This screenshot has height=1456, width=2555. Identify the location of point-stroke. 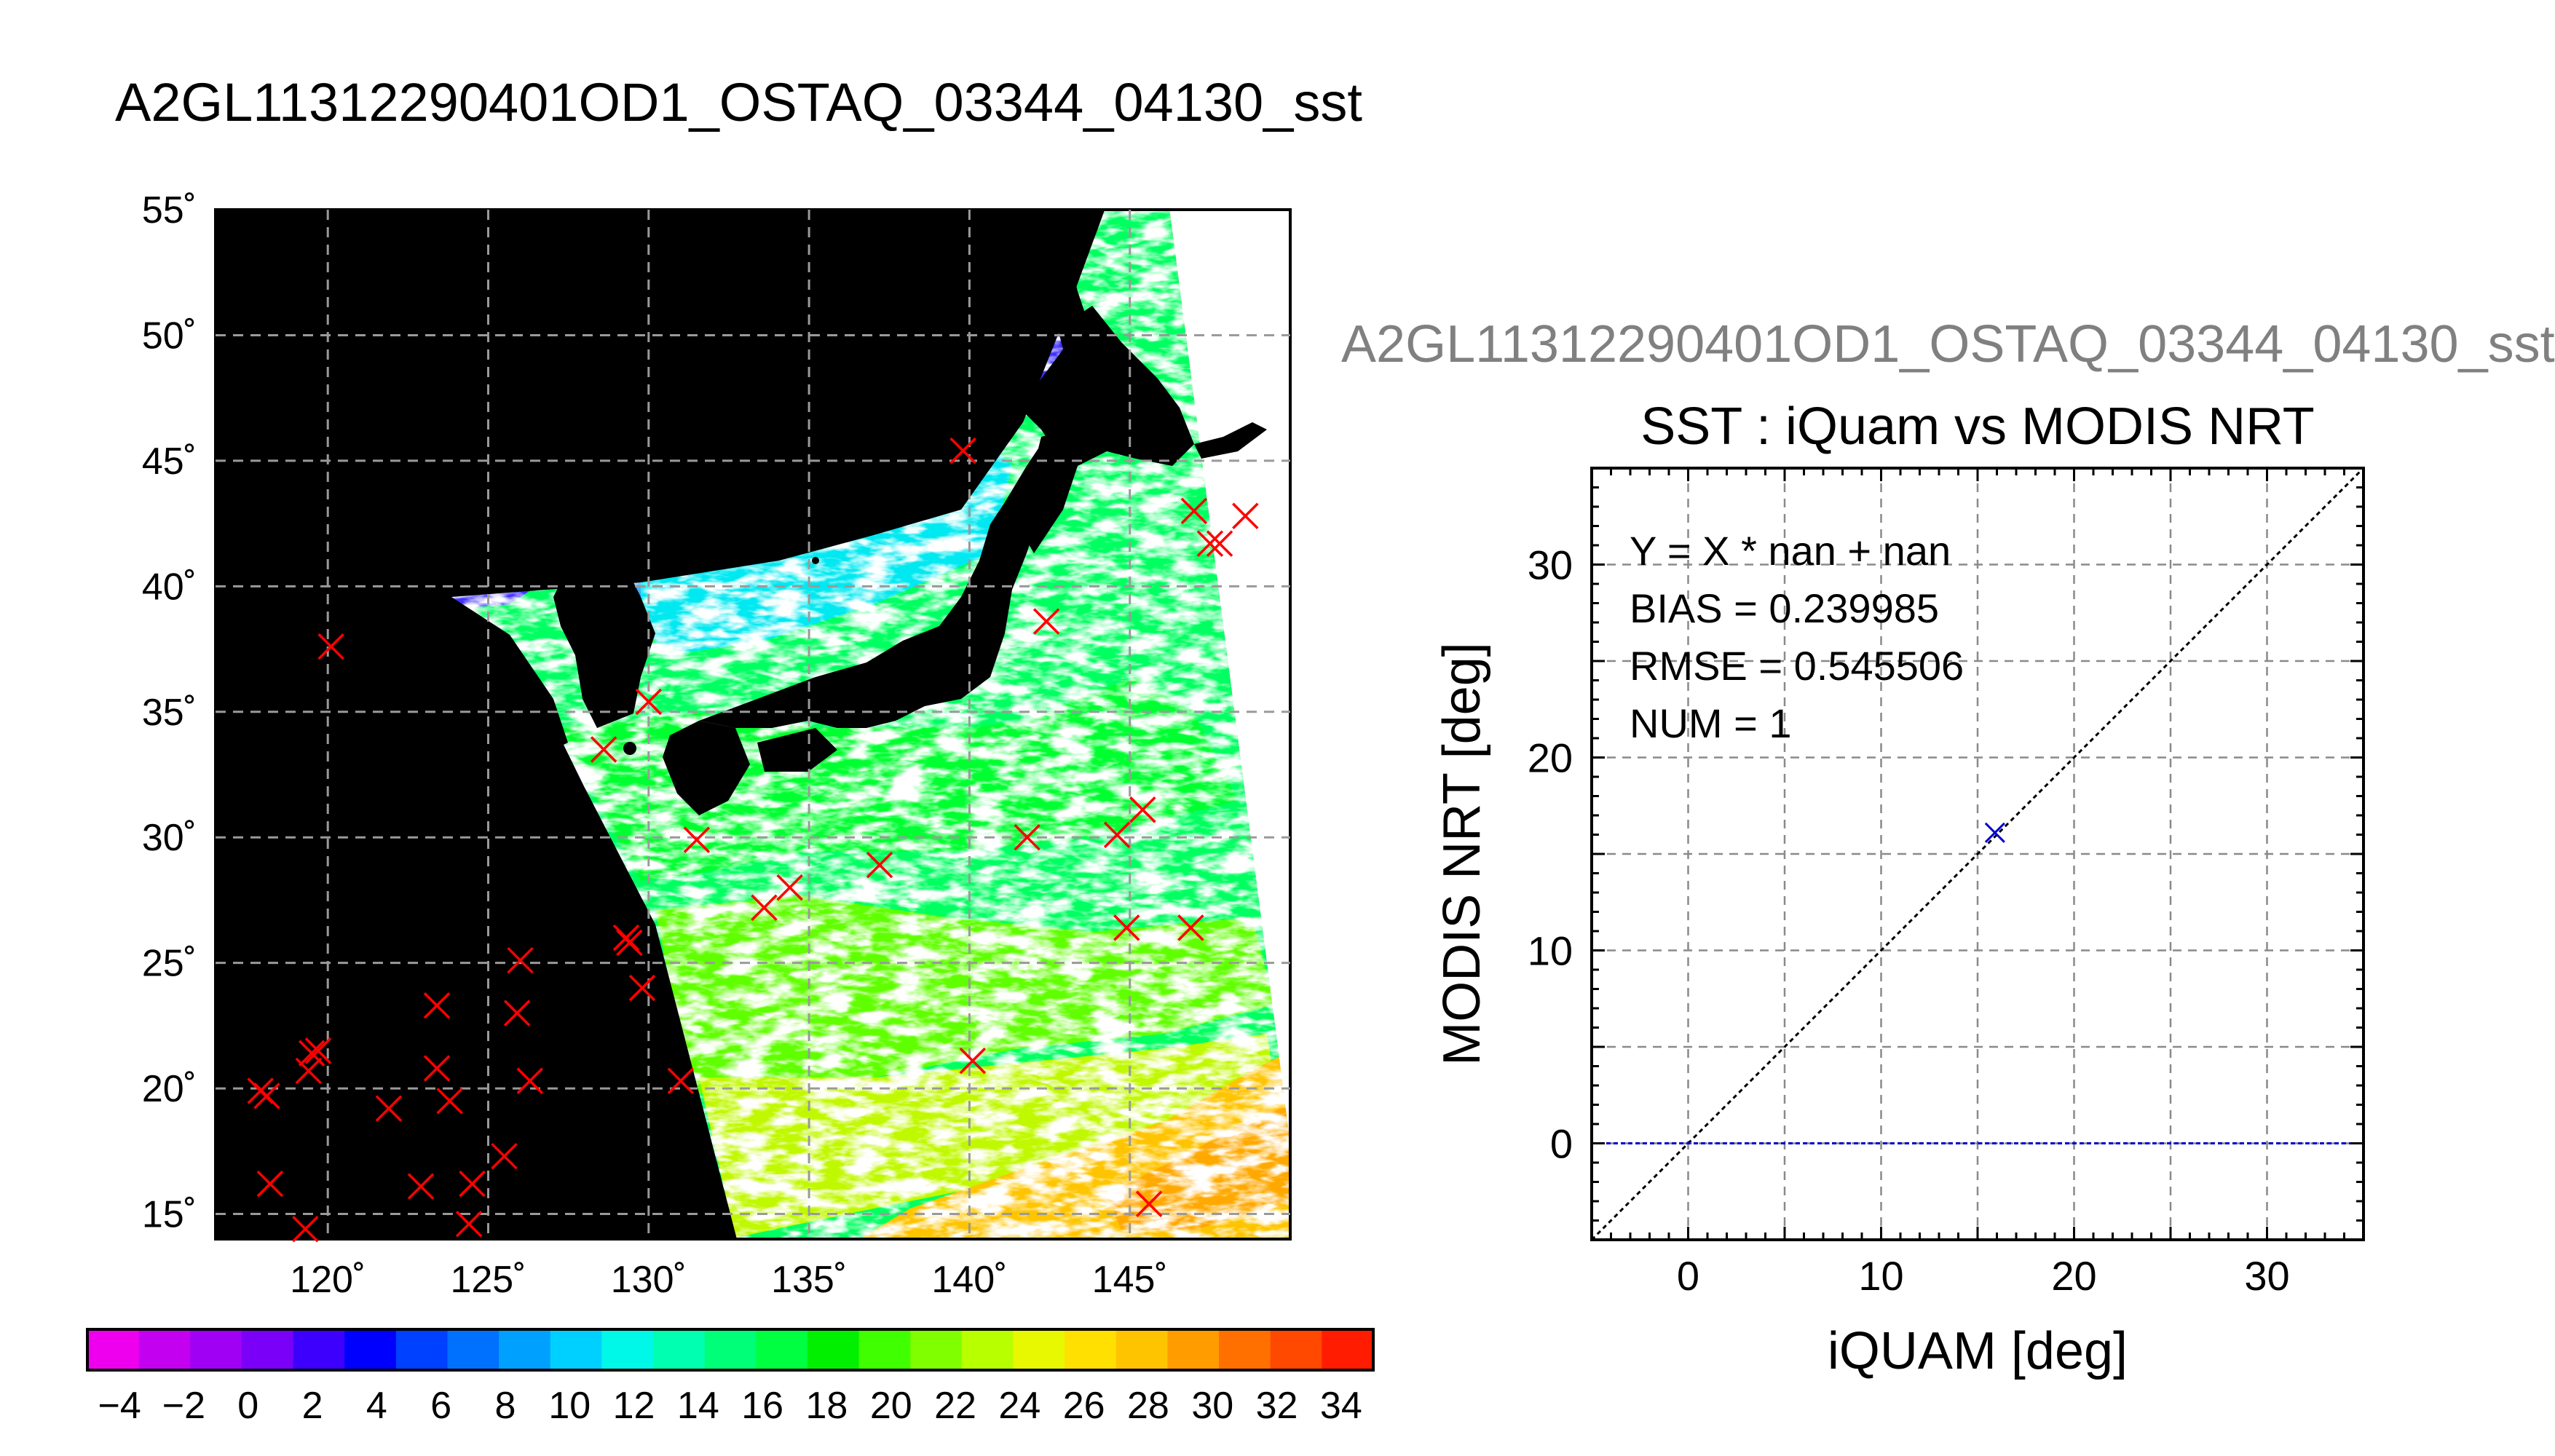
(1994, 832).